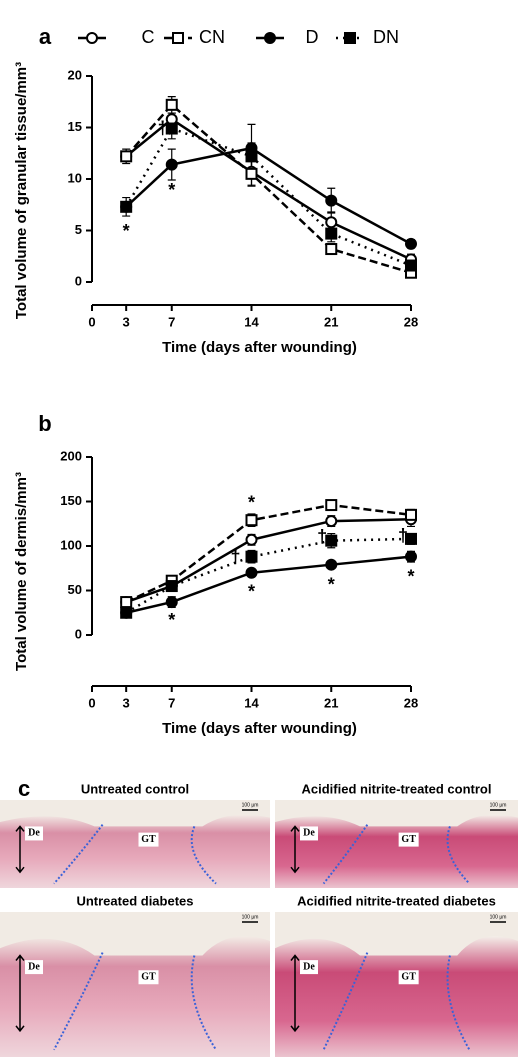 This screenshot has height=1057, width=518. Describe the element at coordinates (71, 455) in the screenshot. I see `y-tick-label: 200` at that location.